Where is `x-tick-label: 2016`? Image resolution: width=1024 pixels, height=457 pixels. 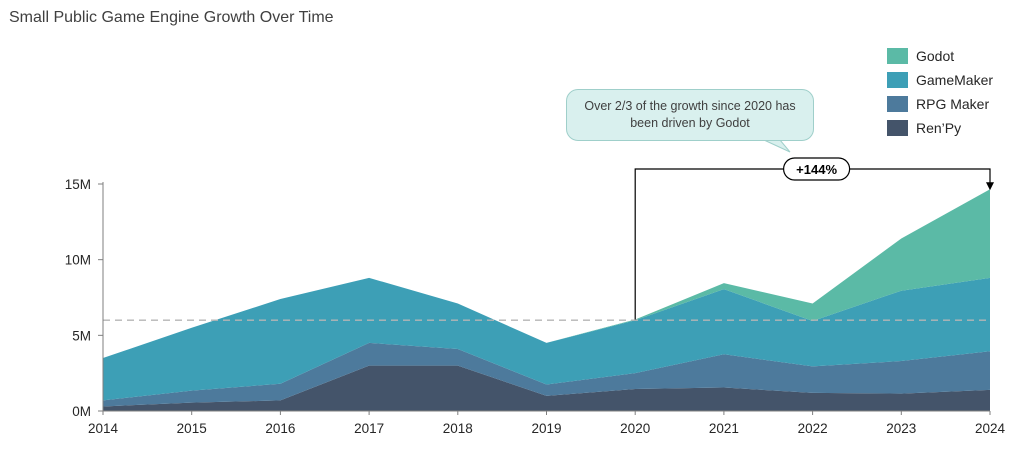
x-tick-label: 2016 is located at coordinates (280, 428).